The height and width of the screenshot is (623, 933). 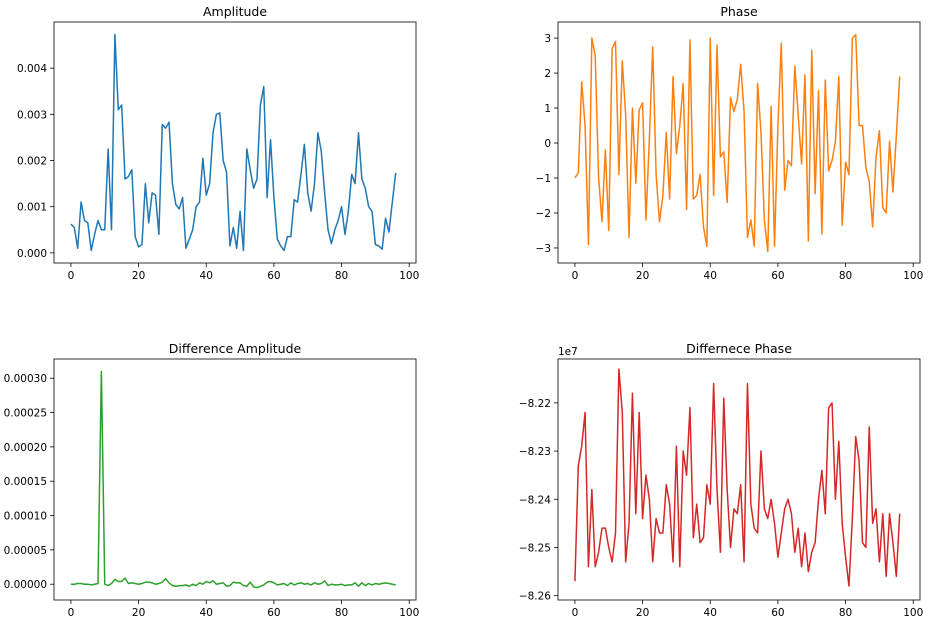 I want to click on y-tick-label: 0.002, so click(x=32, y=162).